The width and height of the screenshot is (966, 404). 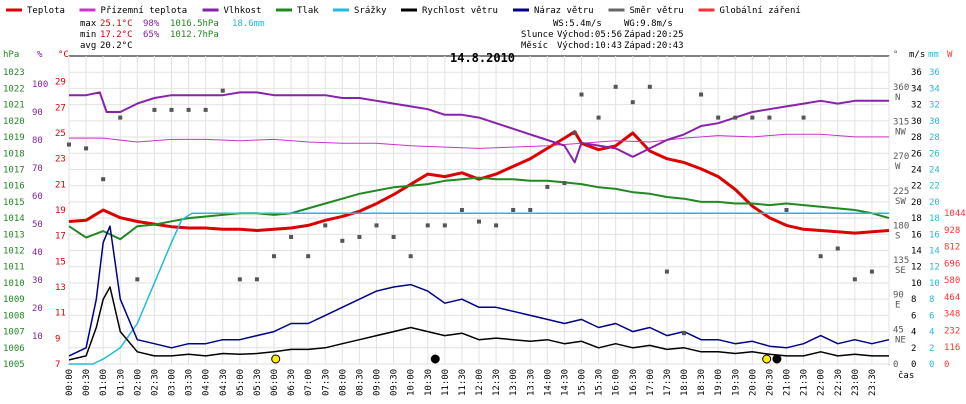 I want to click on pct-tick-label: 50, so click(x=37, y=225).